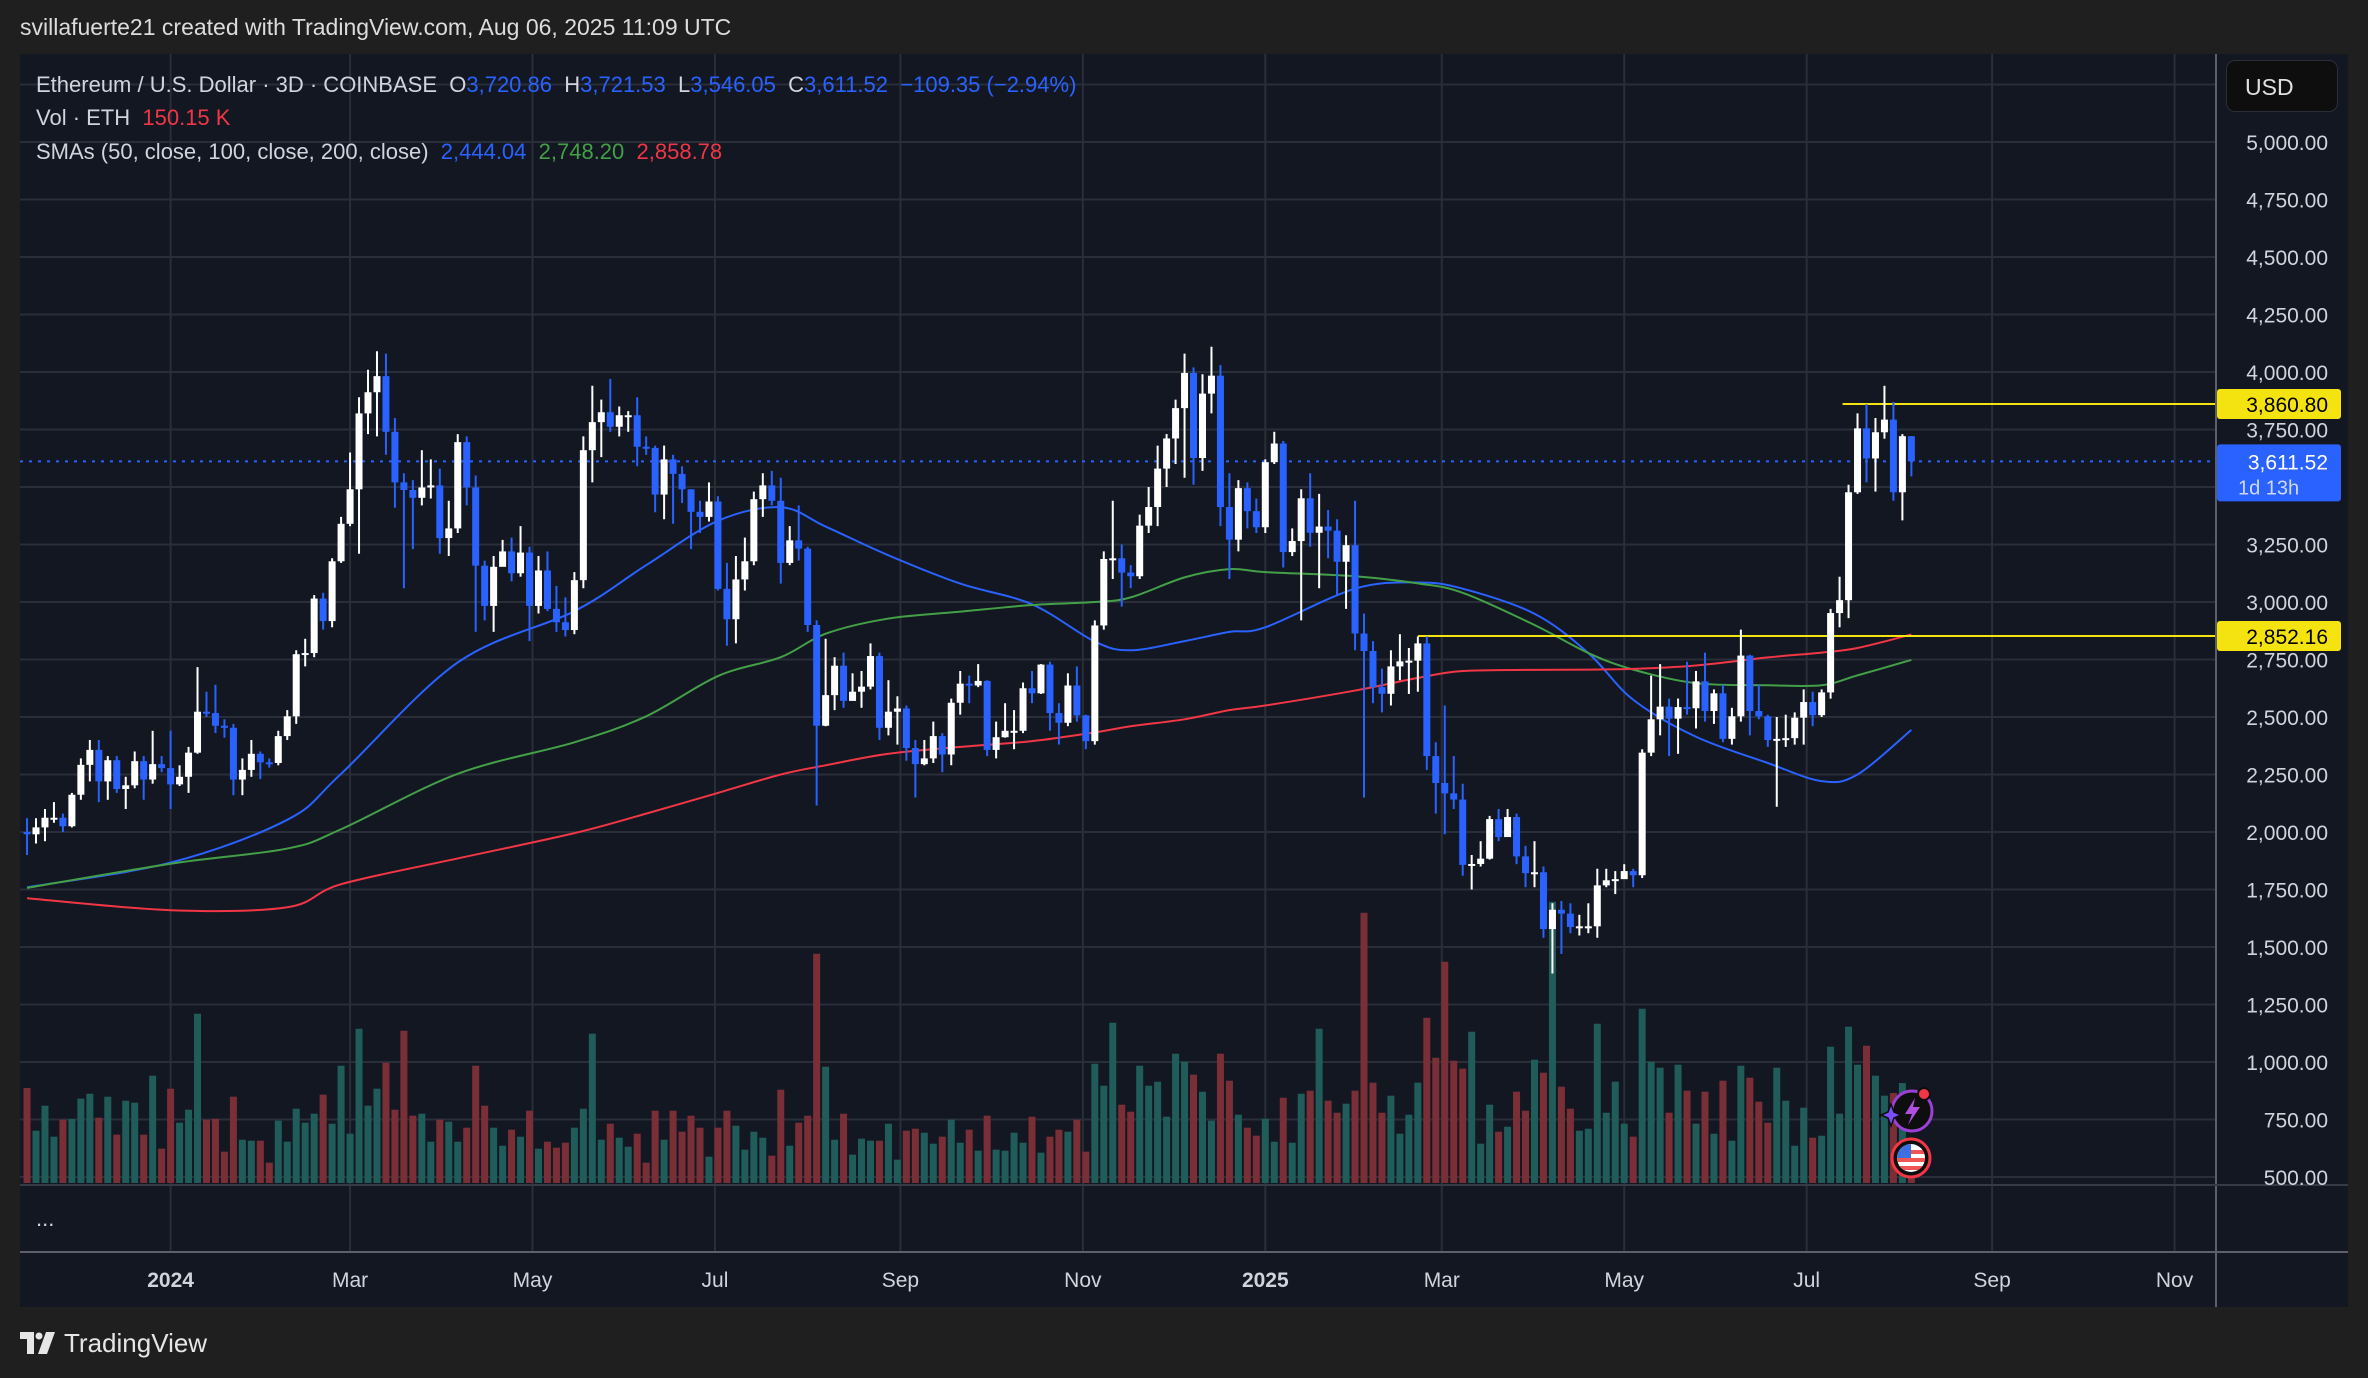 This screenshot has height=1378, width=2368. I want to click on volume-label: Vol · ETH, so click(83, 117).